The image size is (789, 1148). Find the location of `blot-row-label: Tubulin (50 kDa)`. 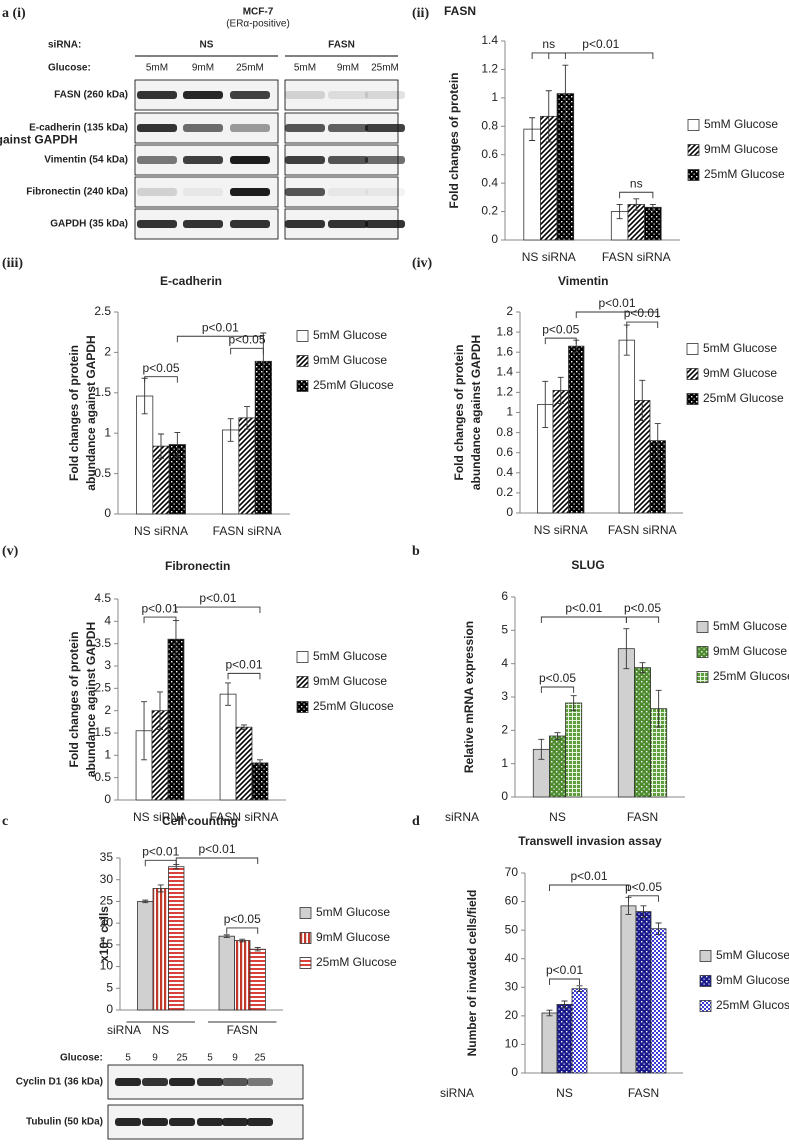

blot-row-label: Tubulin (50 kDa) is located at coordinates (64, 1122).